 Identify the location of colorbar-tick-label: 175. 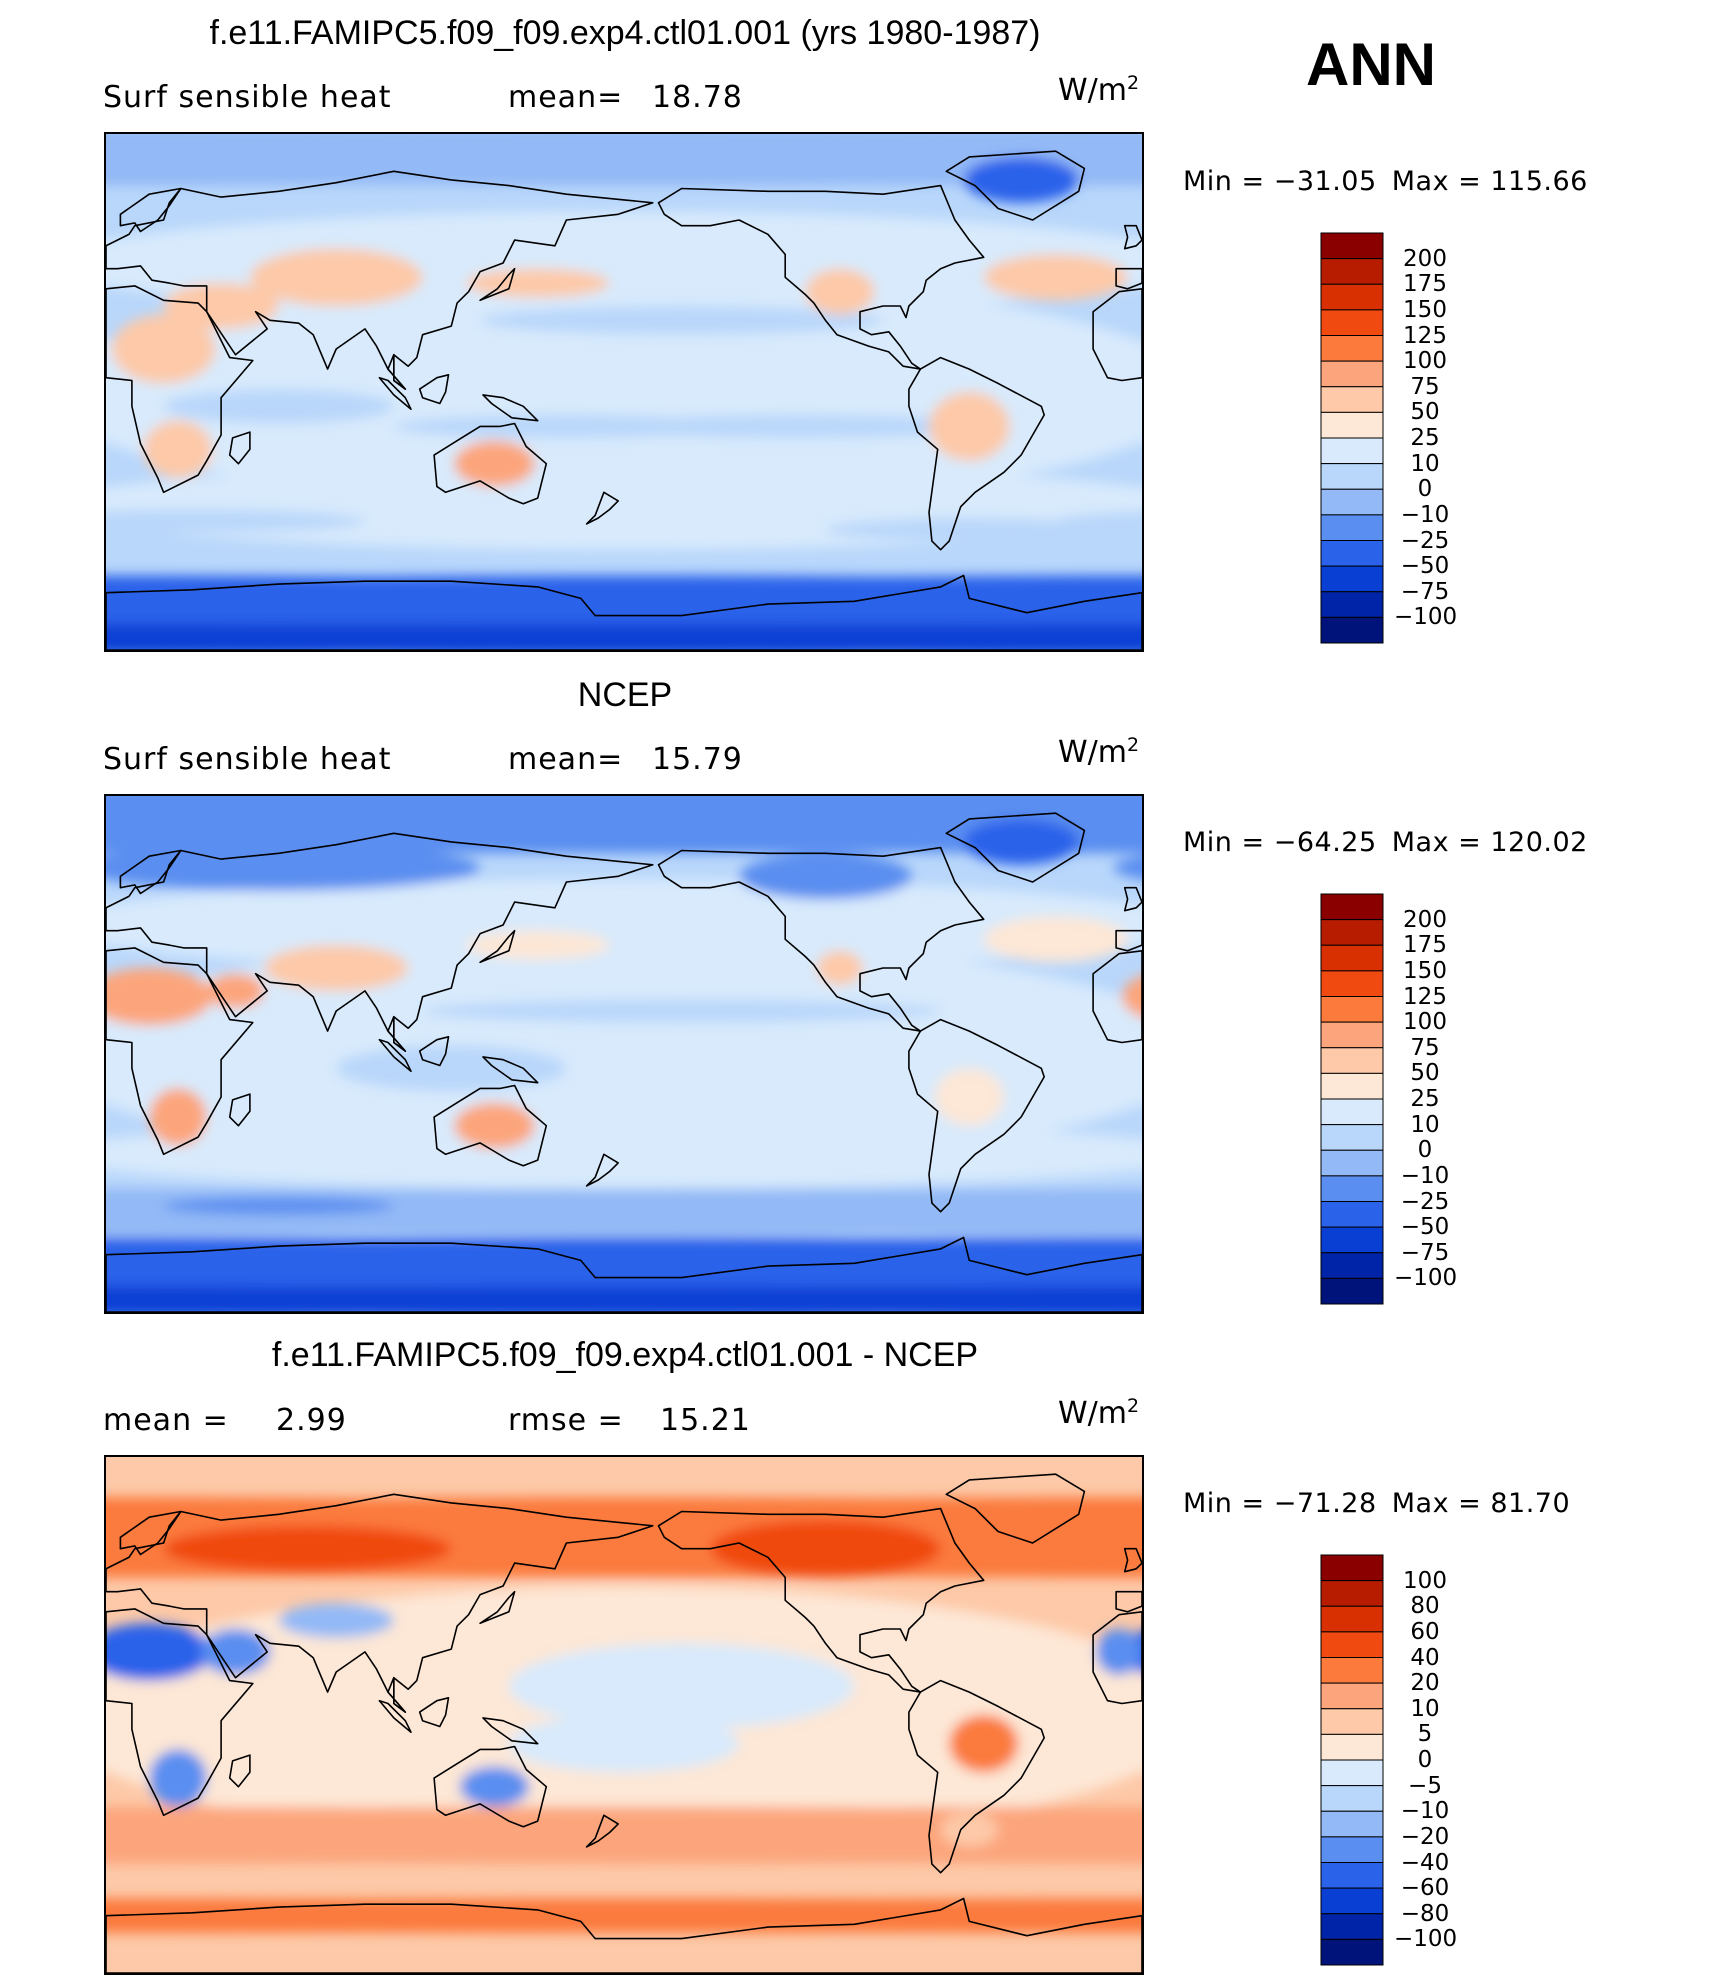
(1425, 284).